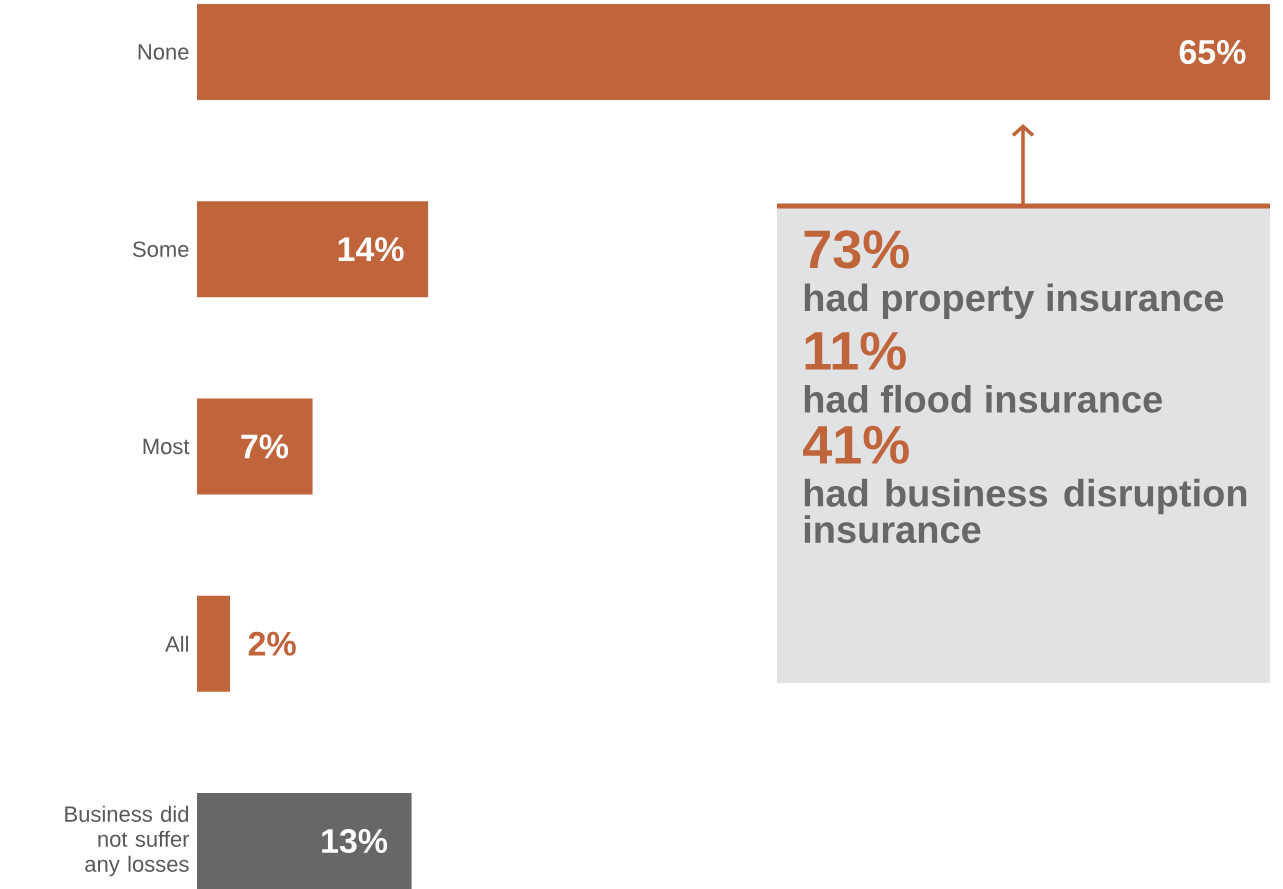 The height and width of the screenshot is (889, 1283). What do you see at coordinates (127, 841) in the screenshot?
I see `y-tick-label: Business did not suffer any losses` at bounding box center [127, 841].